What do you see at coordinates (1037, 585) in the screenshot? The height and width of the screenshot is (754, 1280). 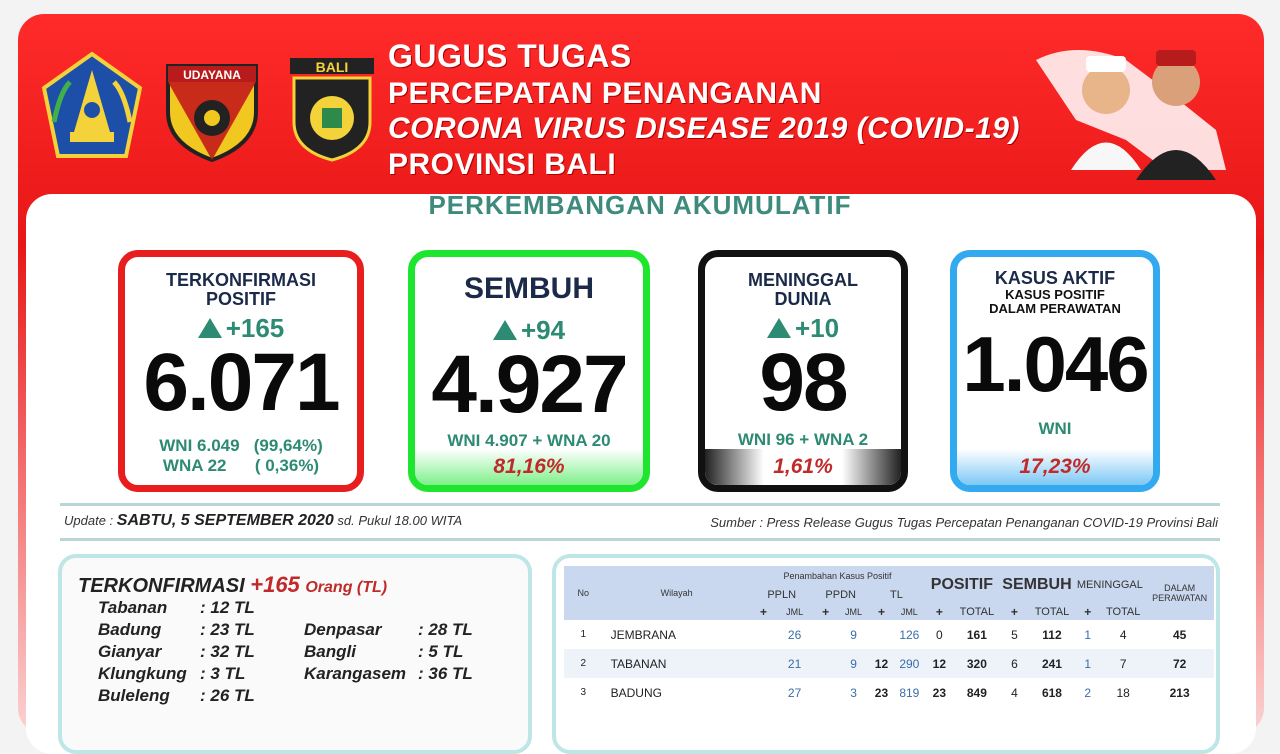 I see `header-sembuh: SEMBUH` at bounding box center [1037, 585].